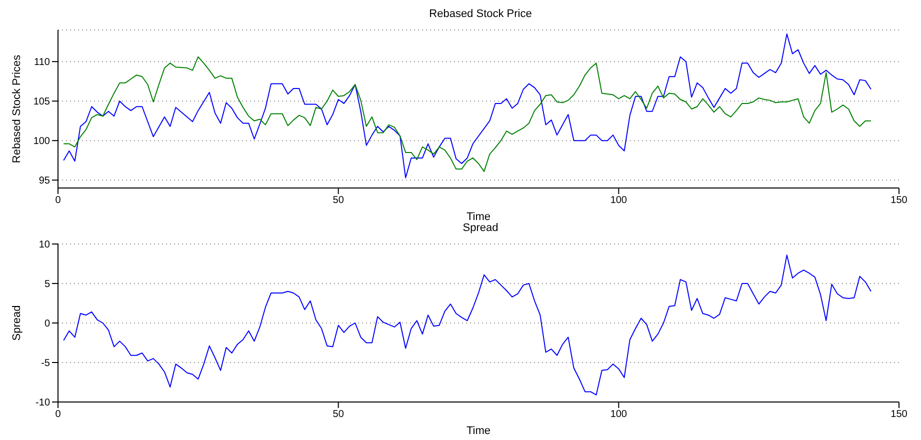 The width and height of the screenshot is (921, 440). Describe the element at coordinates (16, 323) in the screenshot. I see `y-axis-title: Spread` at that location.